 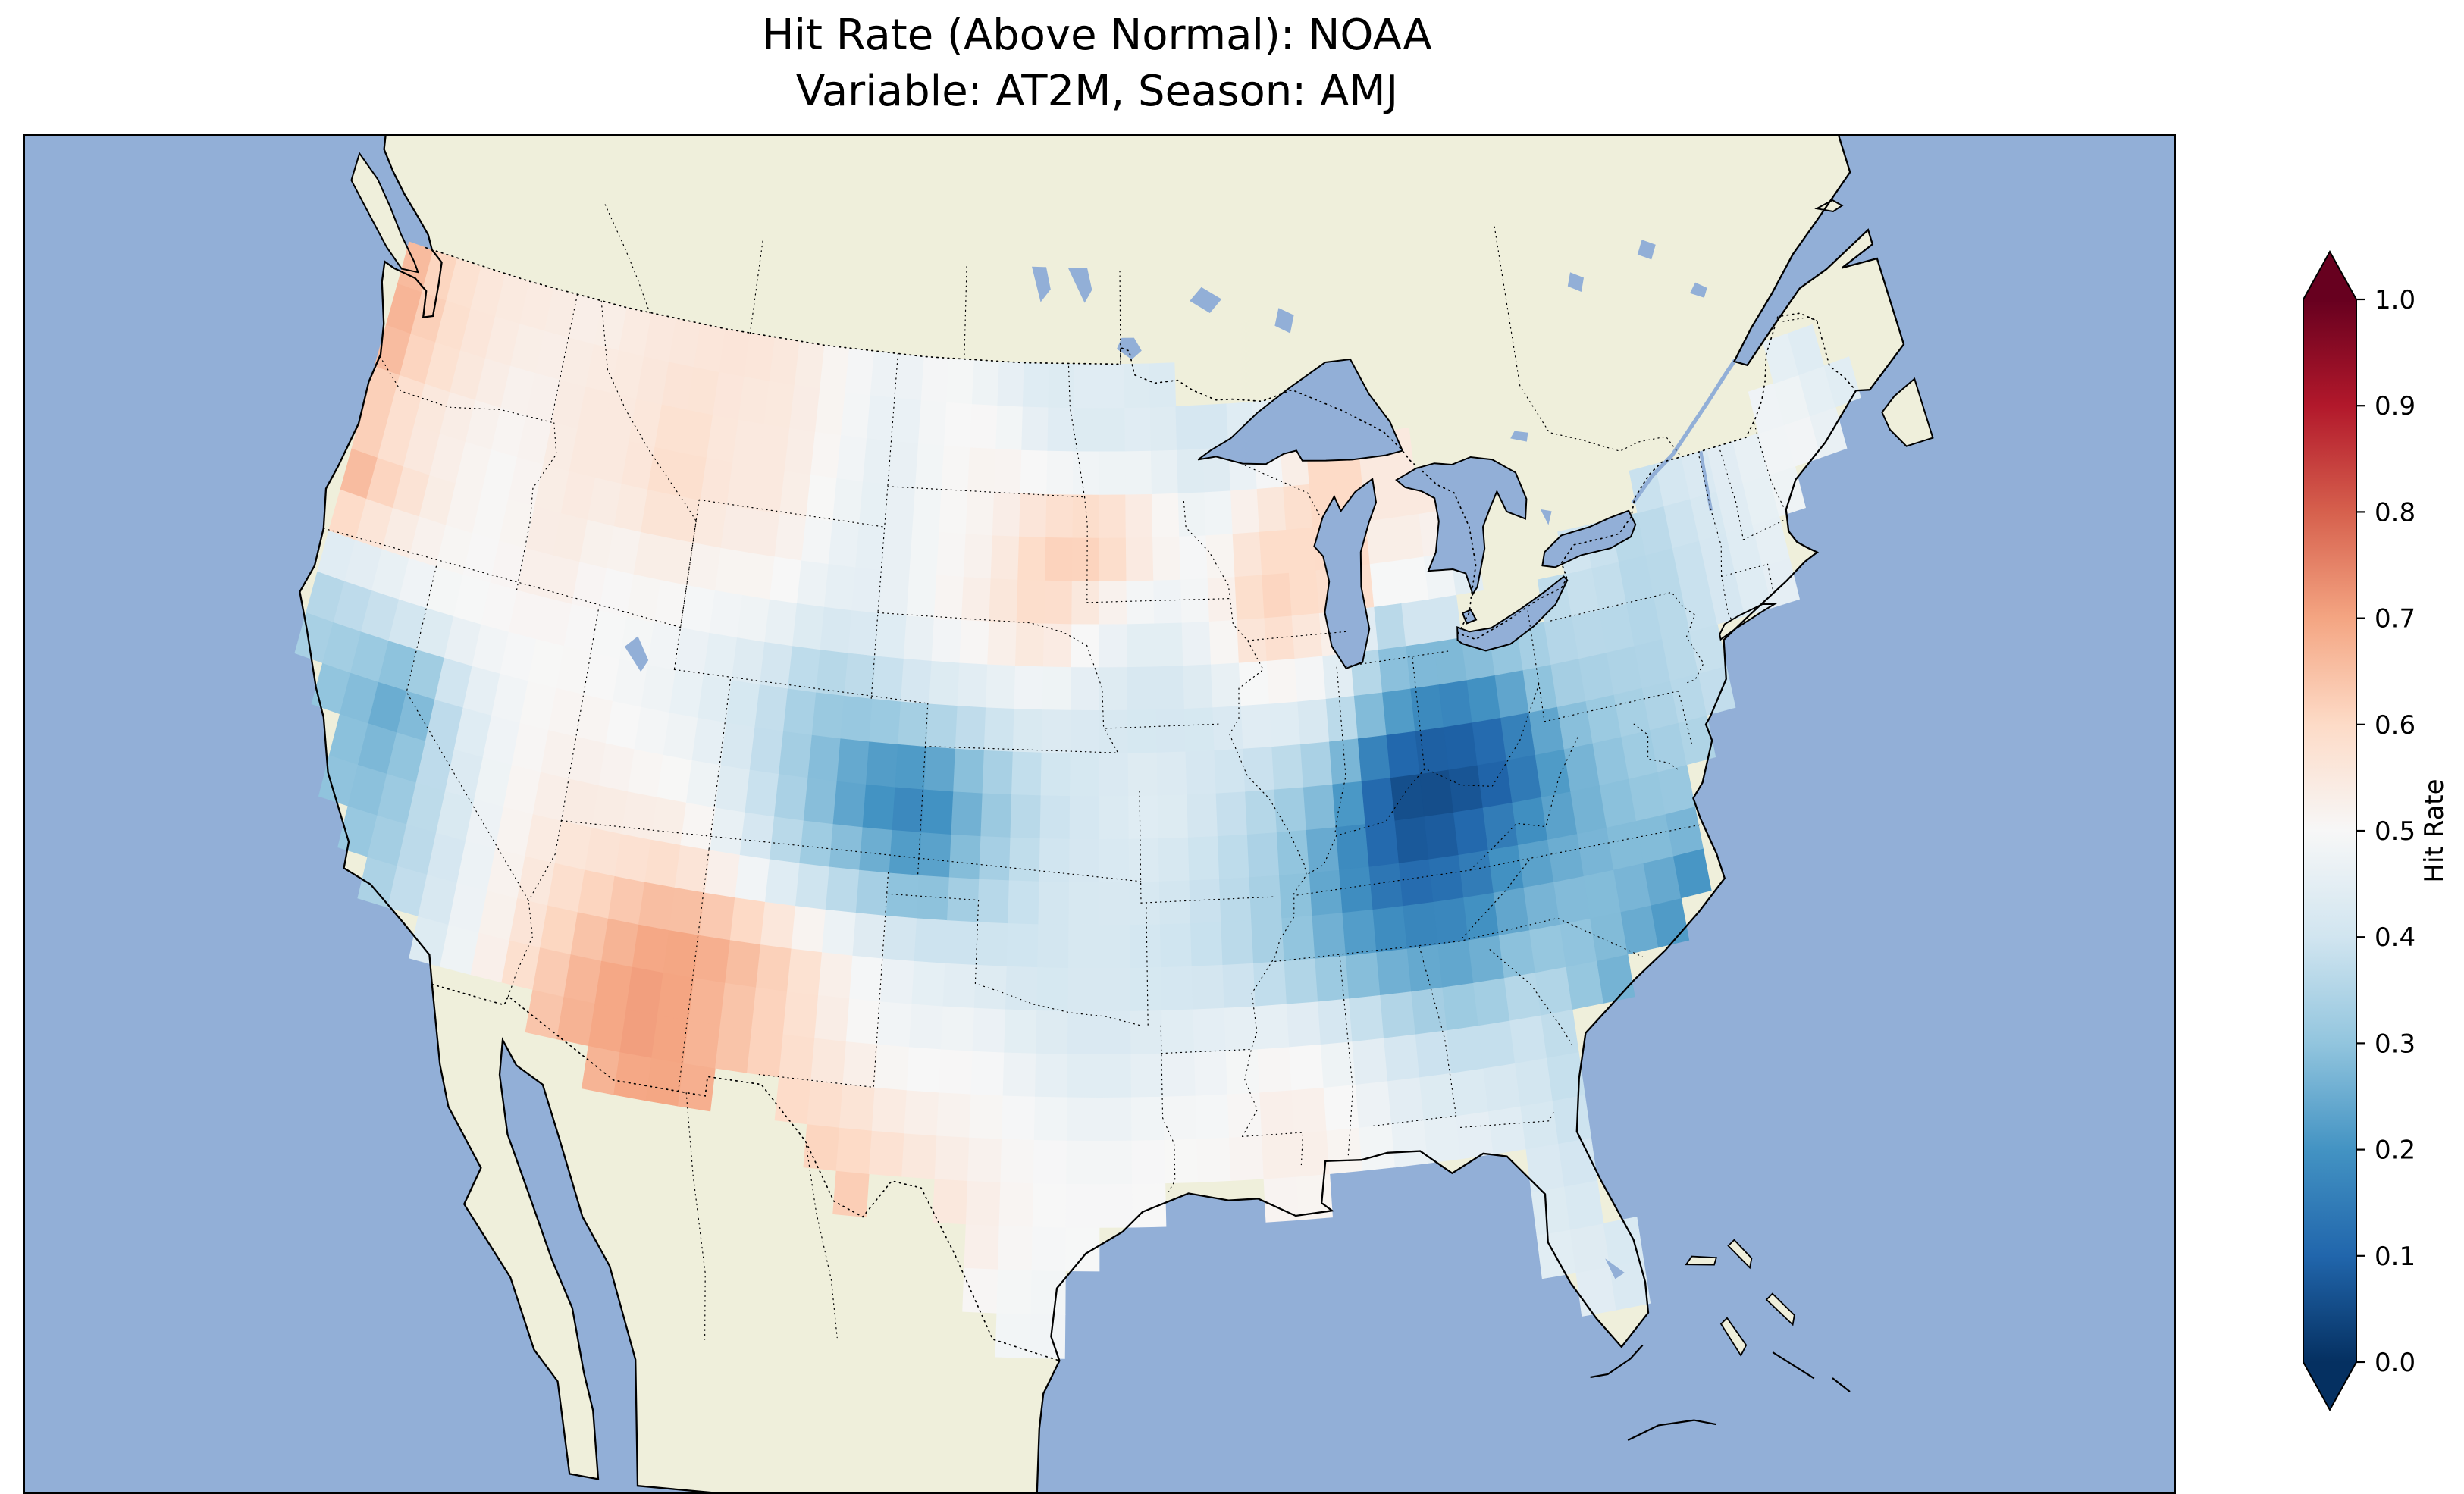 What do you see at coordinates (746, 1172) in the screenshot?
I see `us-mexico-border` at bounding box center [746, 1172].